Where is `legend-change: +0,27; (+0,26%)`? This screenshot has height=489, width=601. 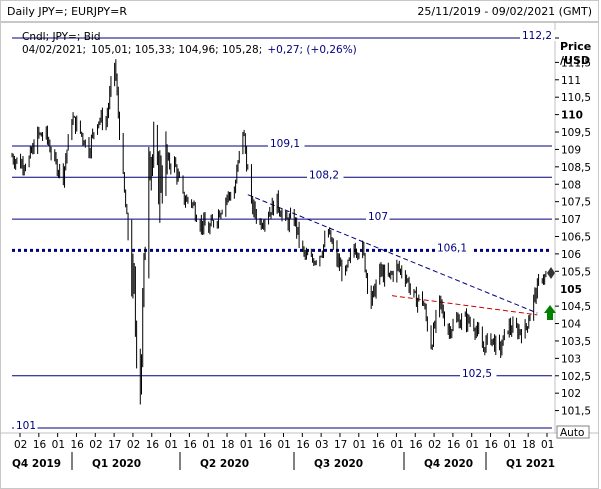 legend-change: +0,27; (+0,26%) is located at coordinates (311, 50).